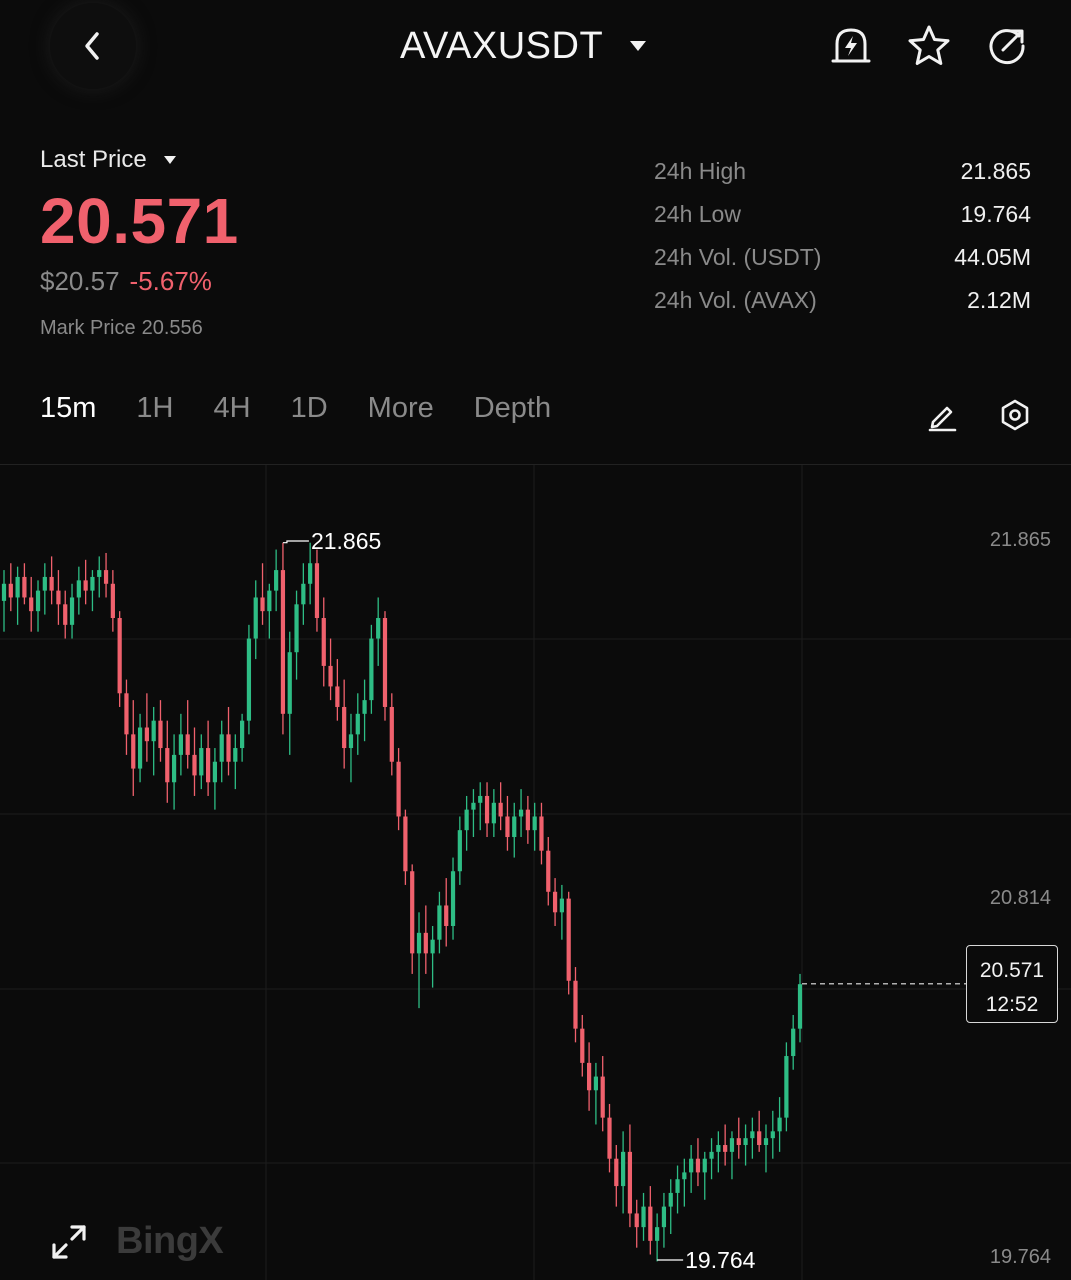 Image resolution: width=1071 pixels, height=1280 pixels. What do you see at coordinates (992, 257) in the screenshot?
I see `stat-value: 44.05M` at bounding box center [992, 257].